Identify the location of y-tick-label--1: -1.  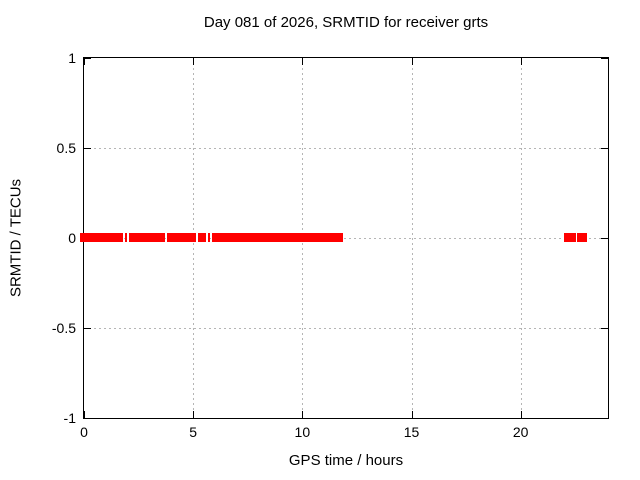
(69, 418).